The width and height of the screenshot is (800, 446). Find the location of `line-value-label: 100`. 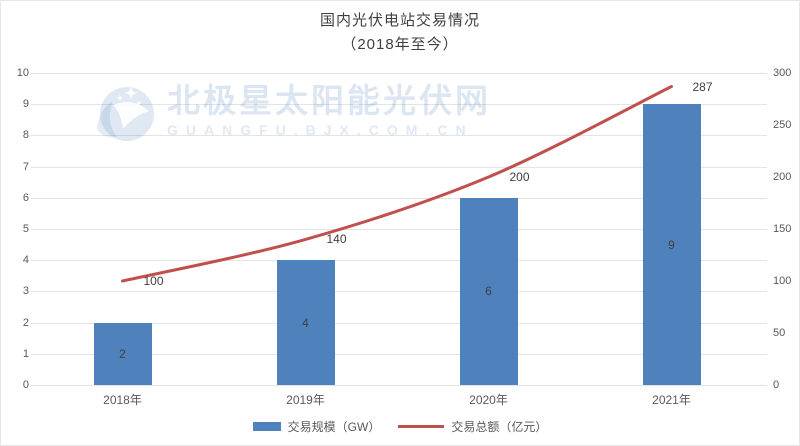

line-value-label: 100 is located at coordinates (153, 281).